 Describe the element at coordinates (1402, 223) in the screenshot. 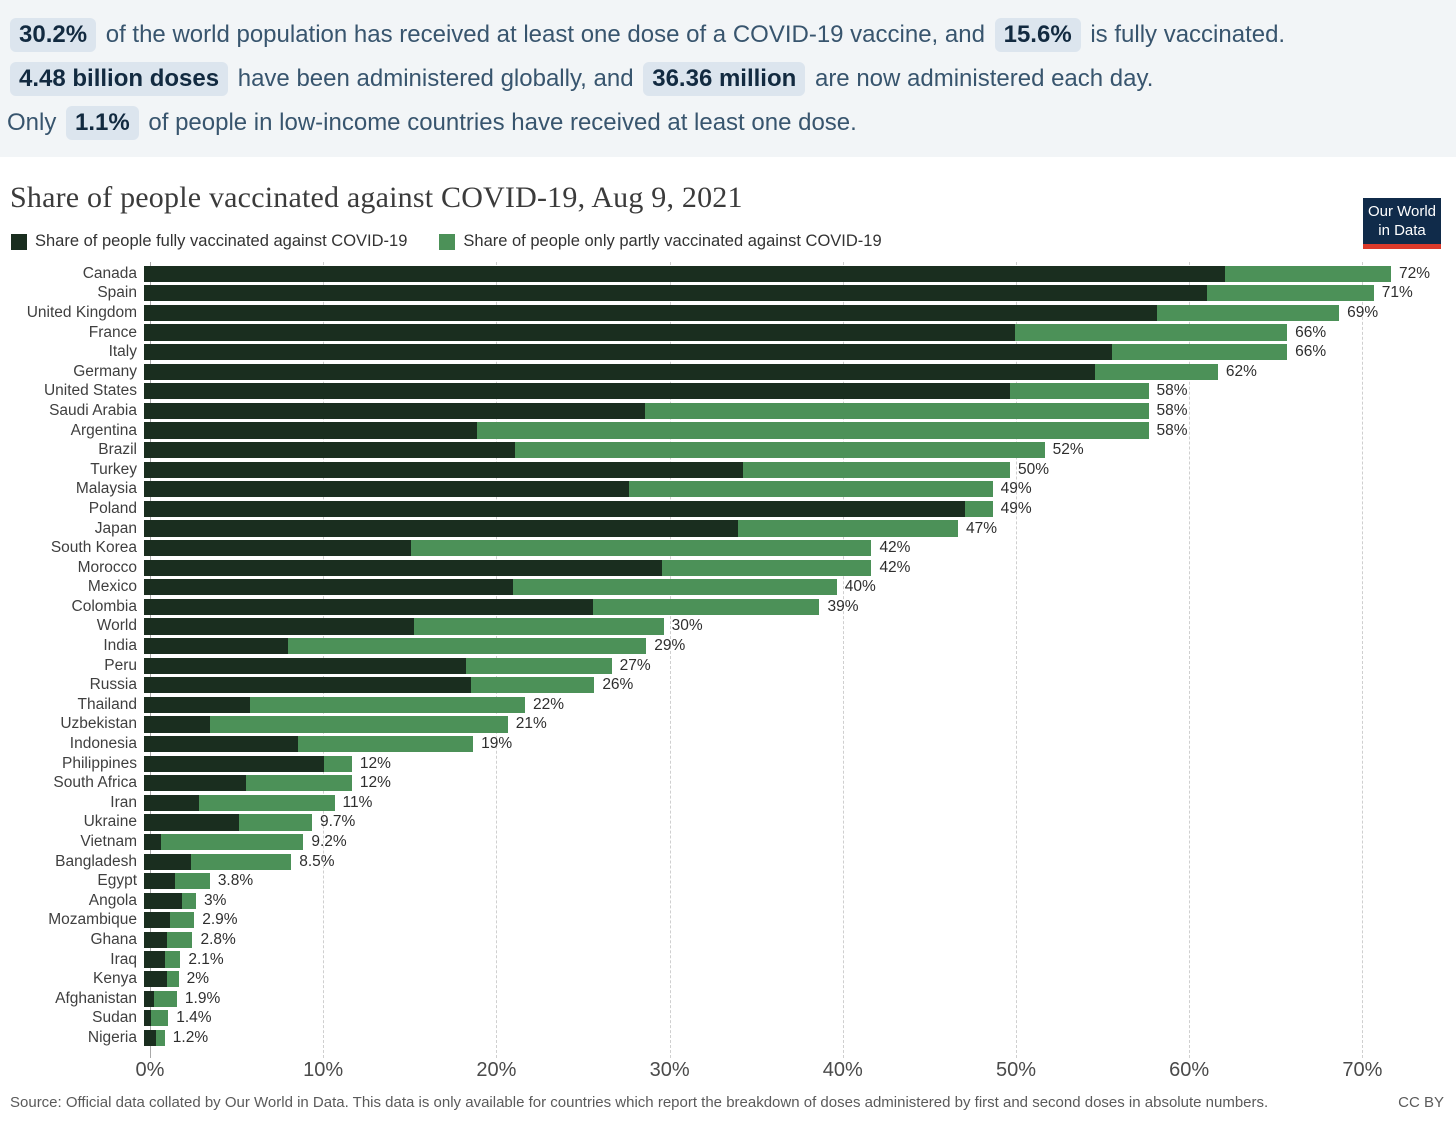

I see `owid-logo: Our World in Data` at that location.